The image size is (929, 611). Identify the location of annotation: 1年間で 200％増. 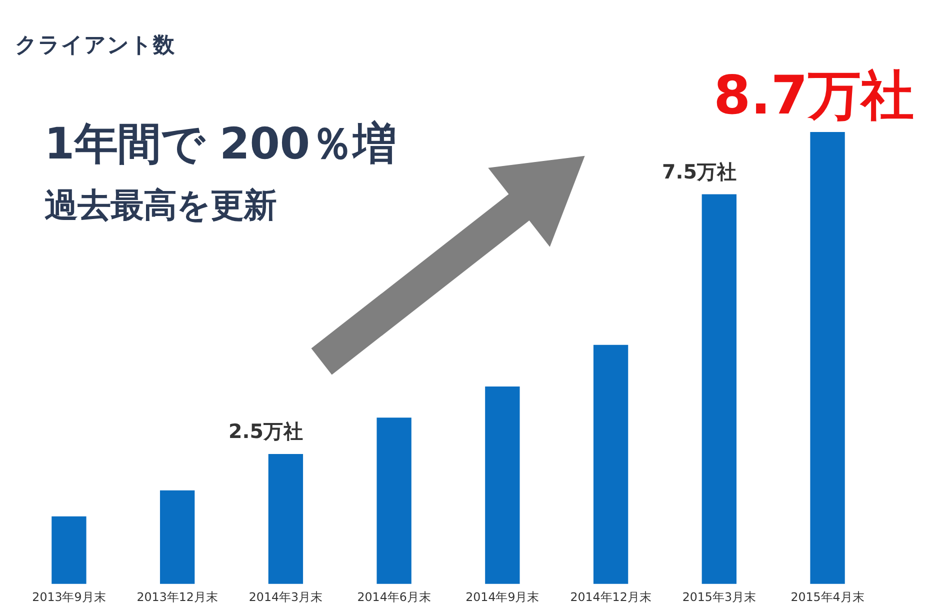
(220, 144).